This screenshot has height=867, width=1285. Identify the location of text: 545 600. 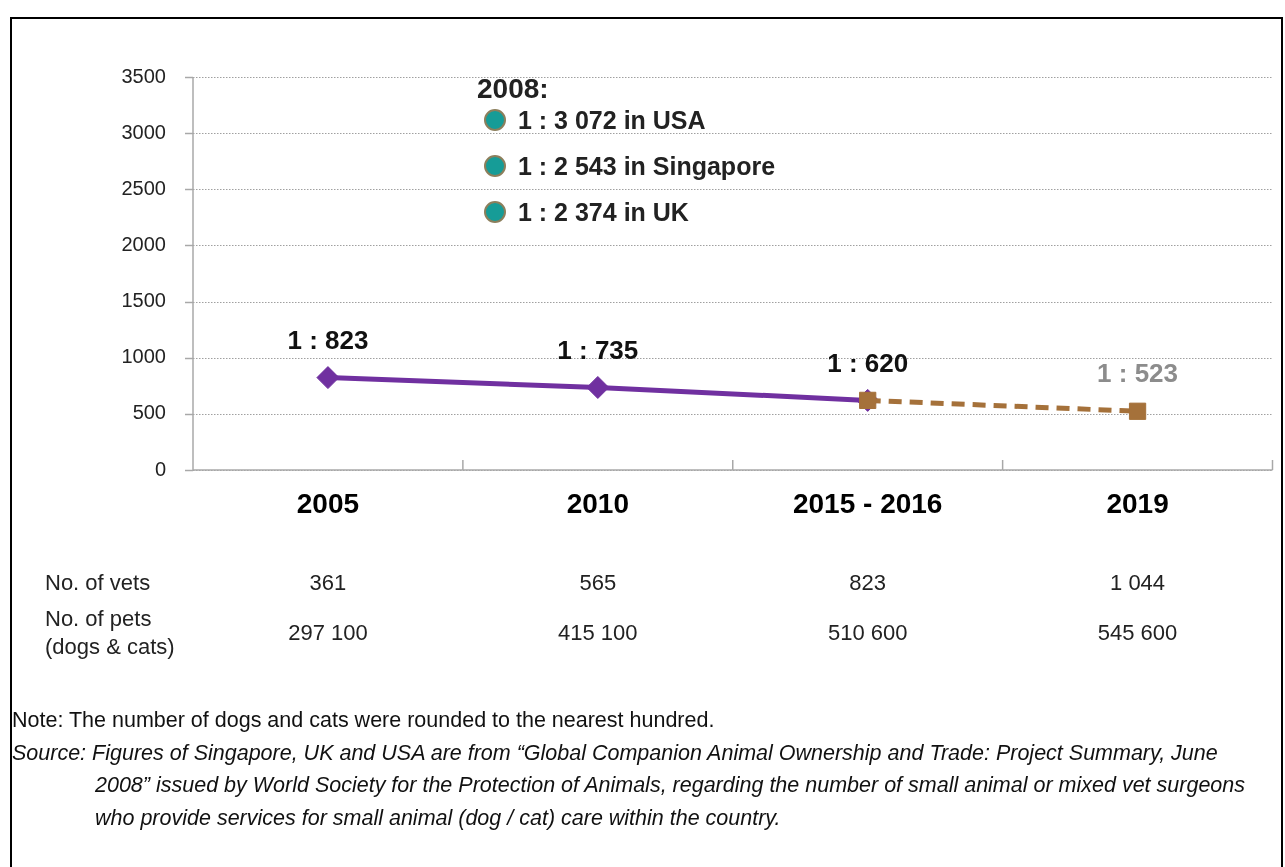
(1137, 633).